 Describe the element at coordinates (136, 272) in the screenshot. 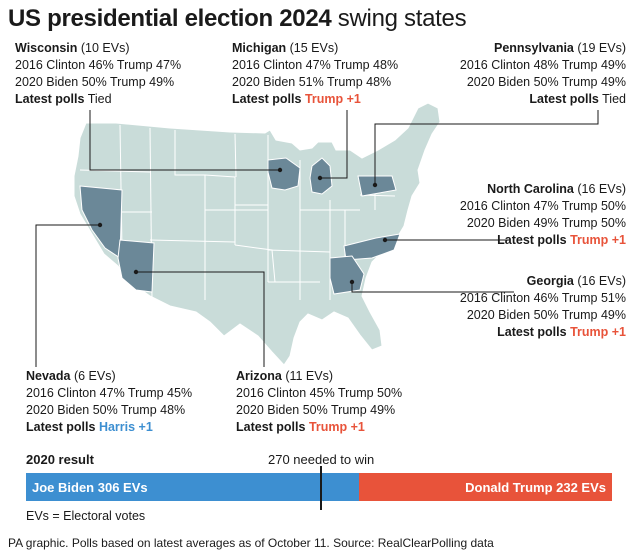

I see `dot-arizona` at that location.